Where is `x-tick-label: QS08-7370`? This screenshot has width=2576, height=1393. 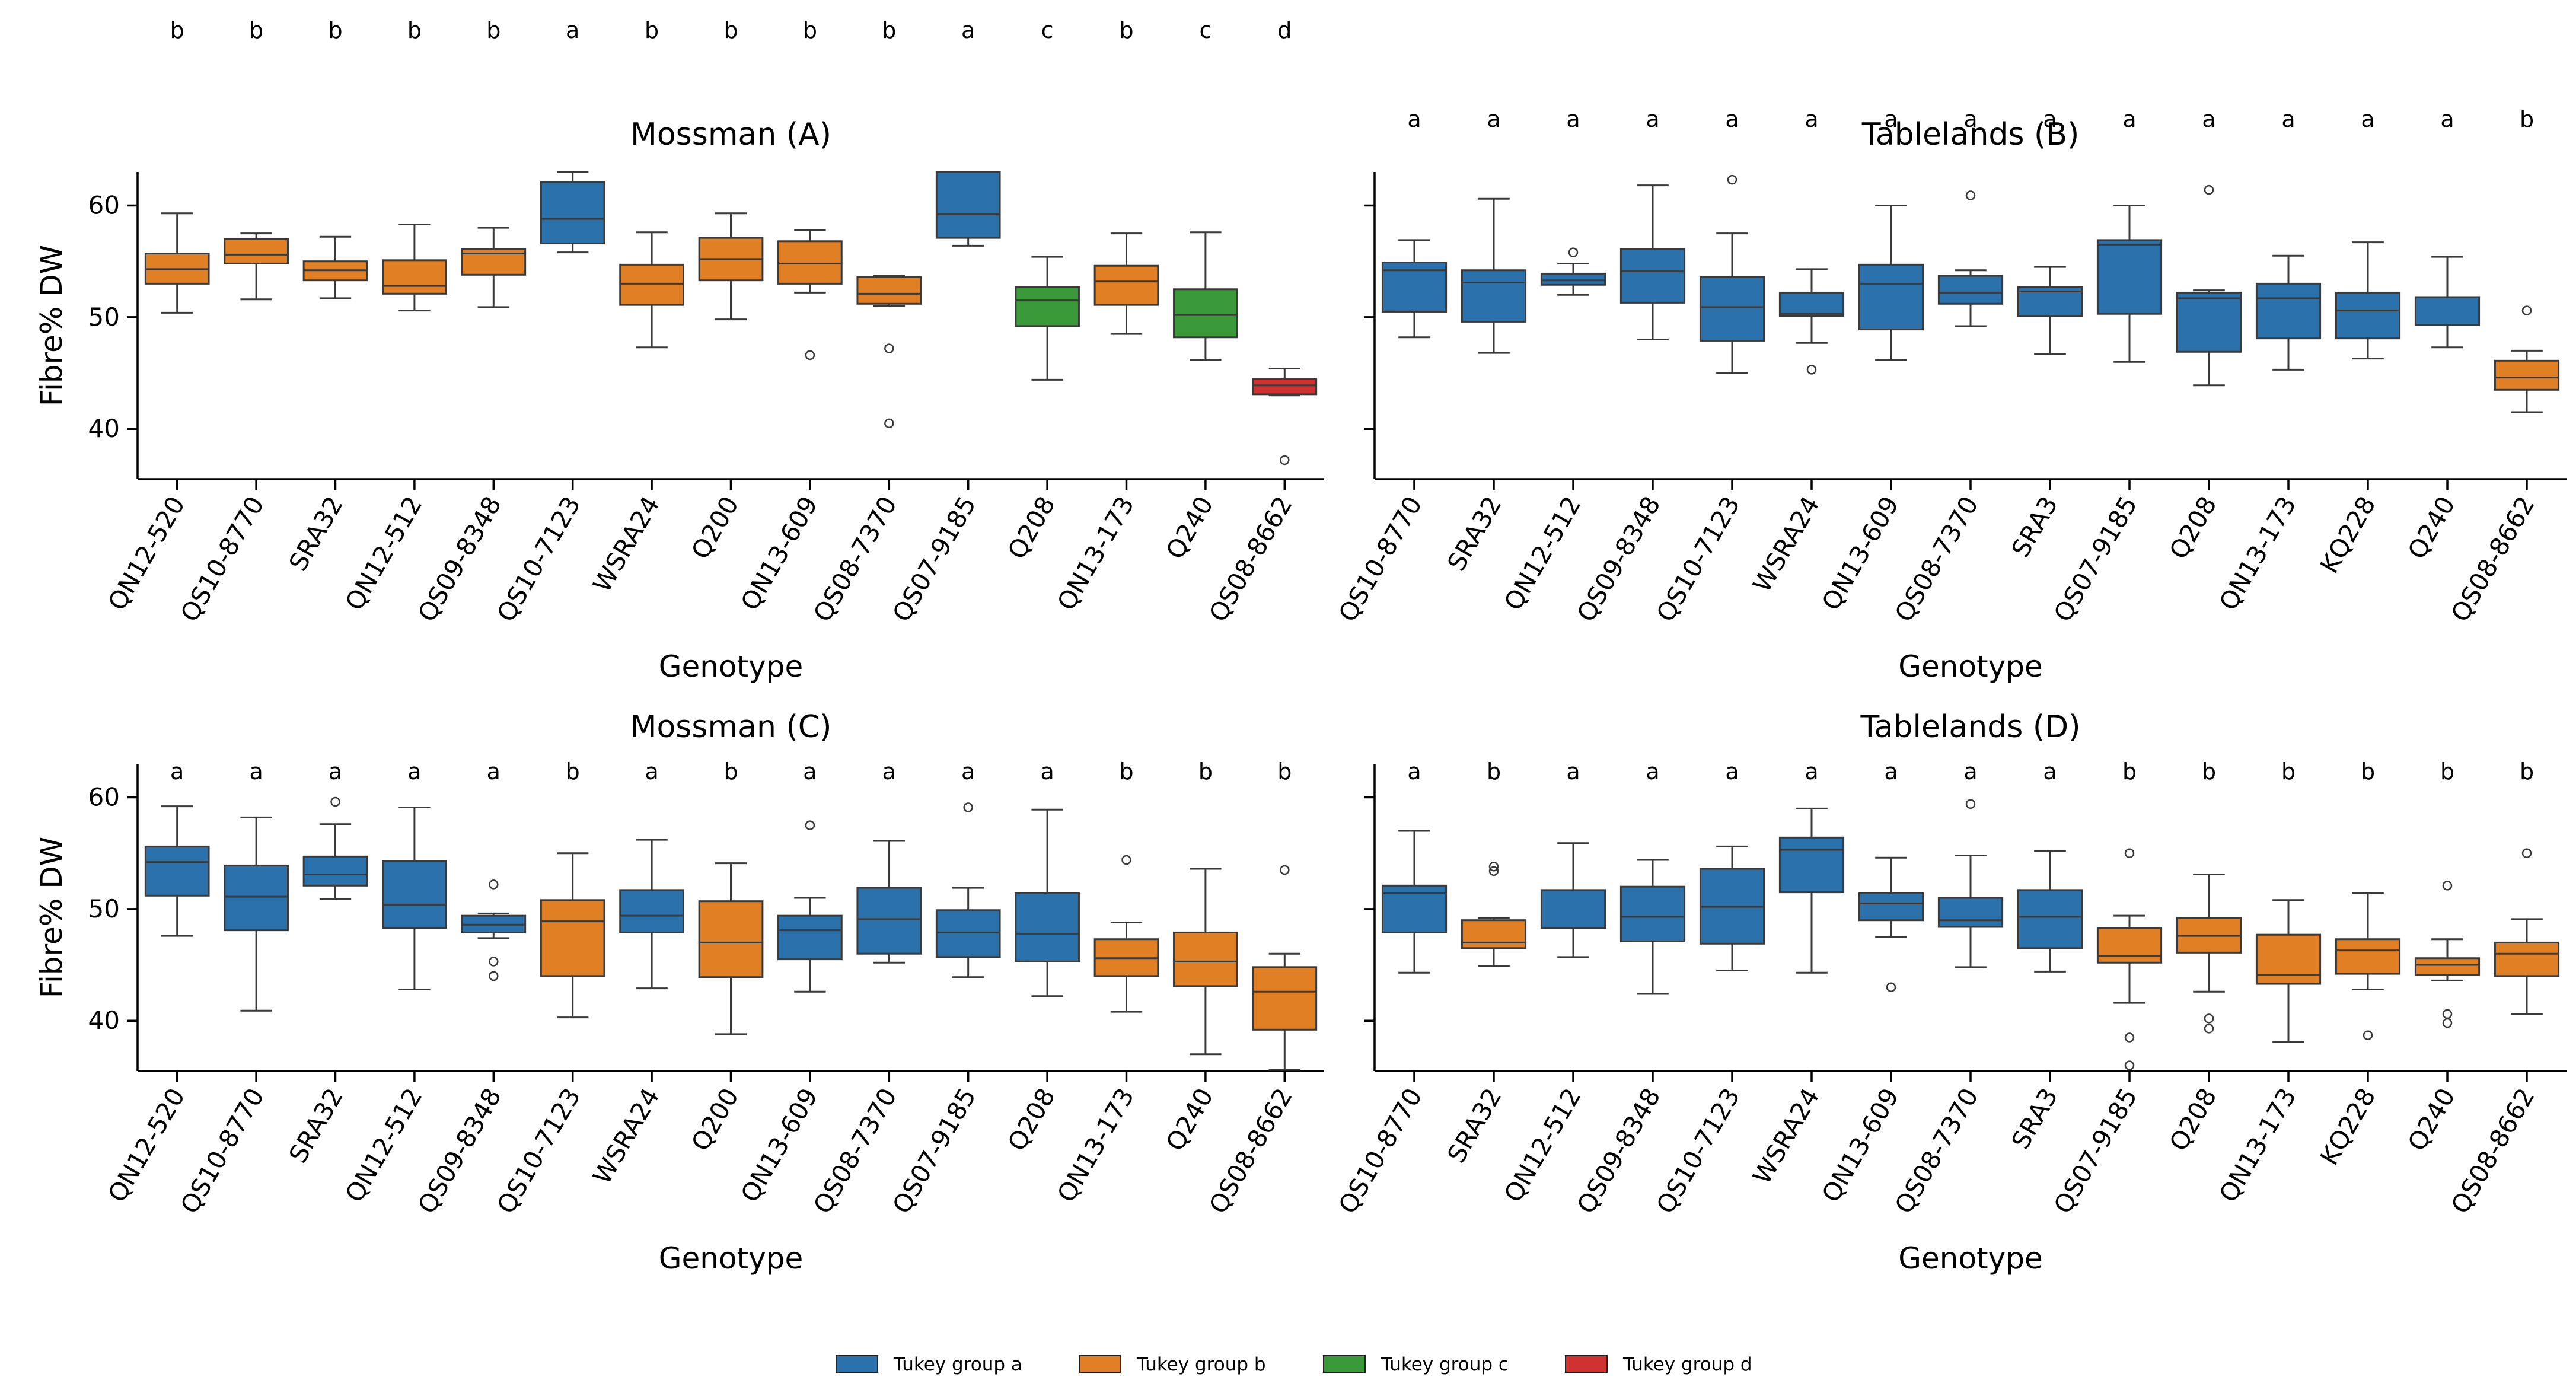
x-tick-label: QS08-7370 is located at coordinates (856, 559).